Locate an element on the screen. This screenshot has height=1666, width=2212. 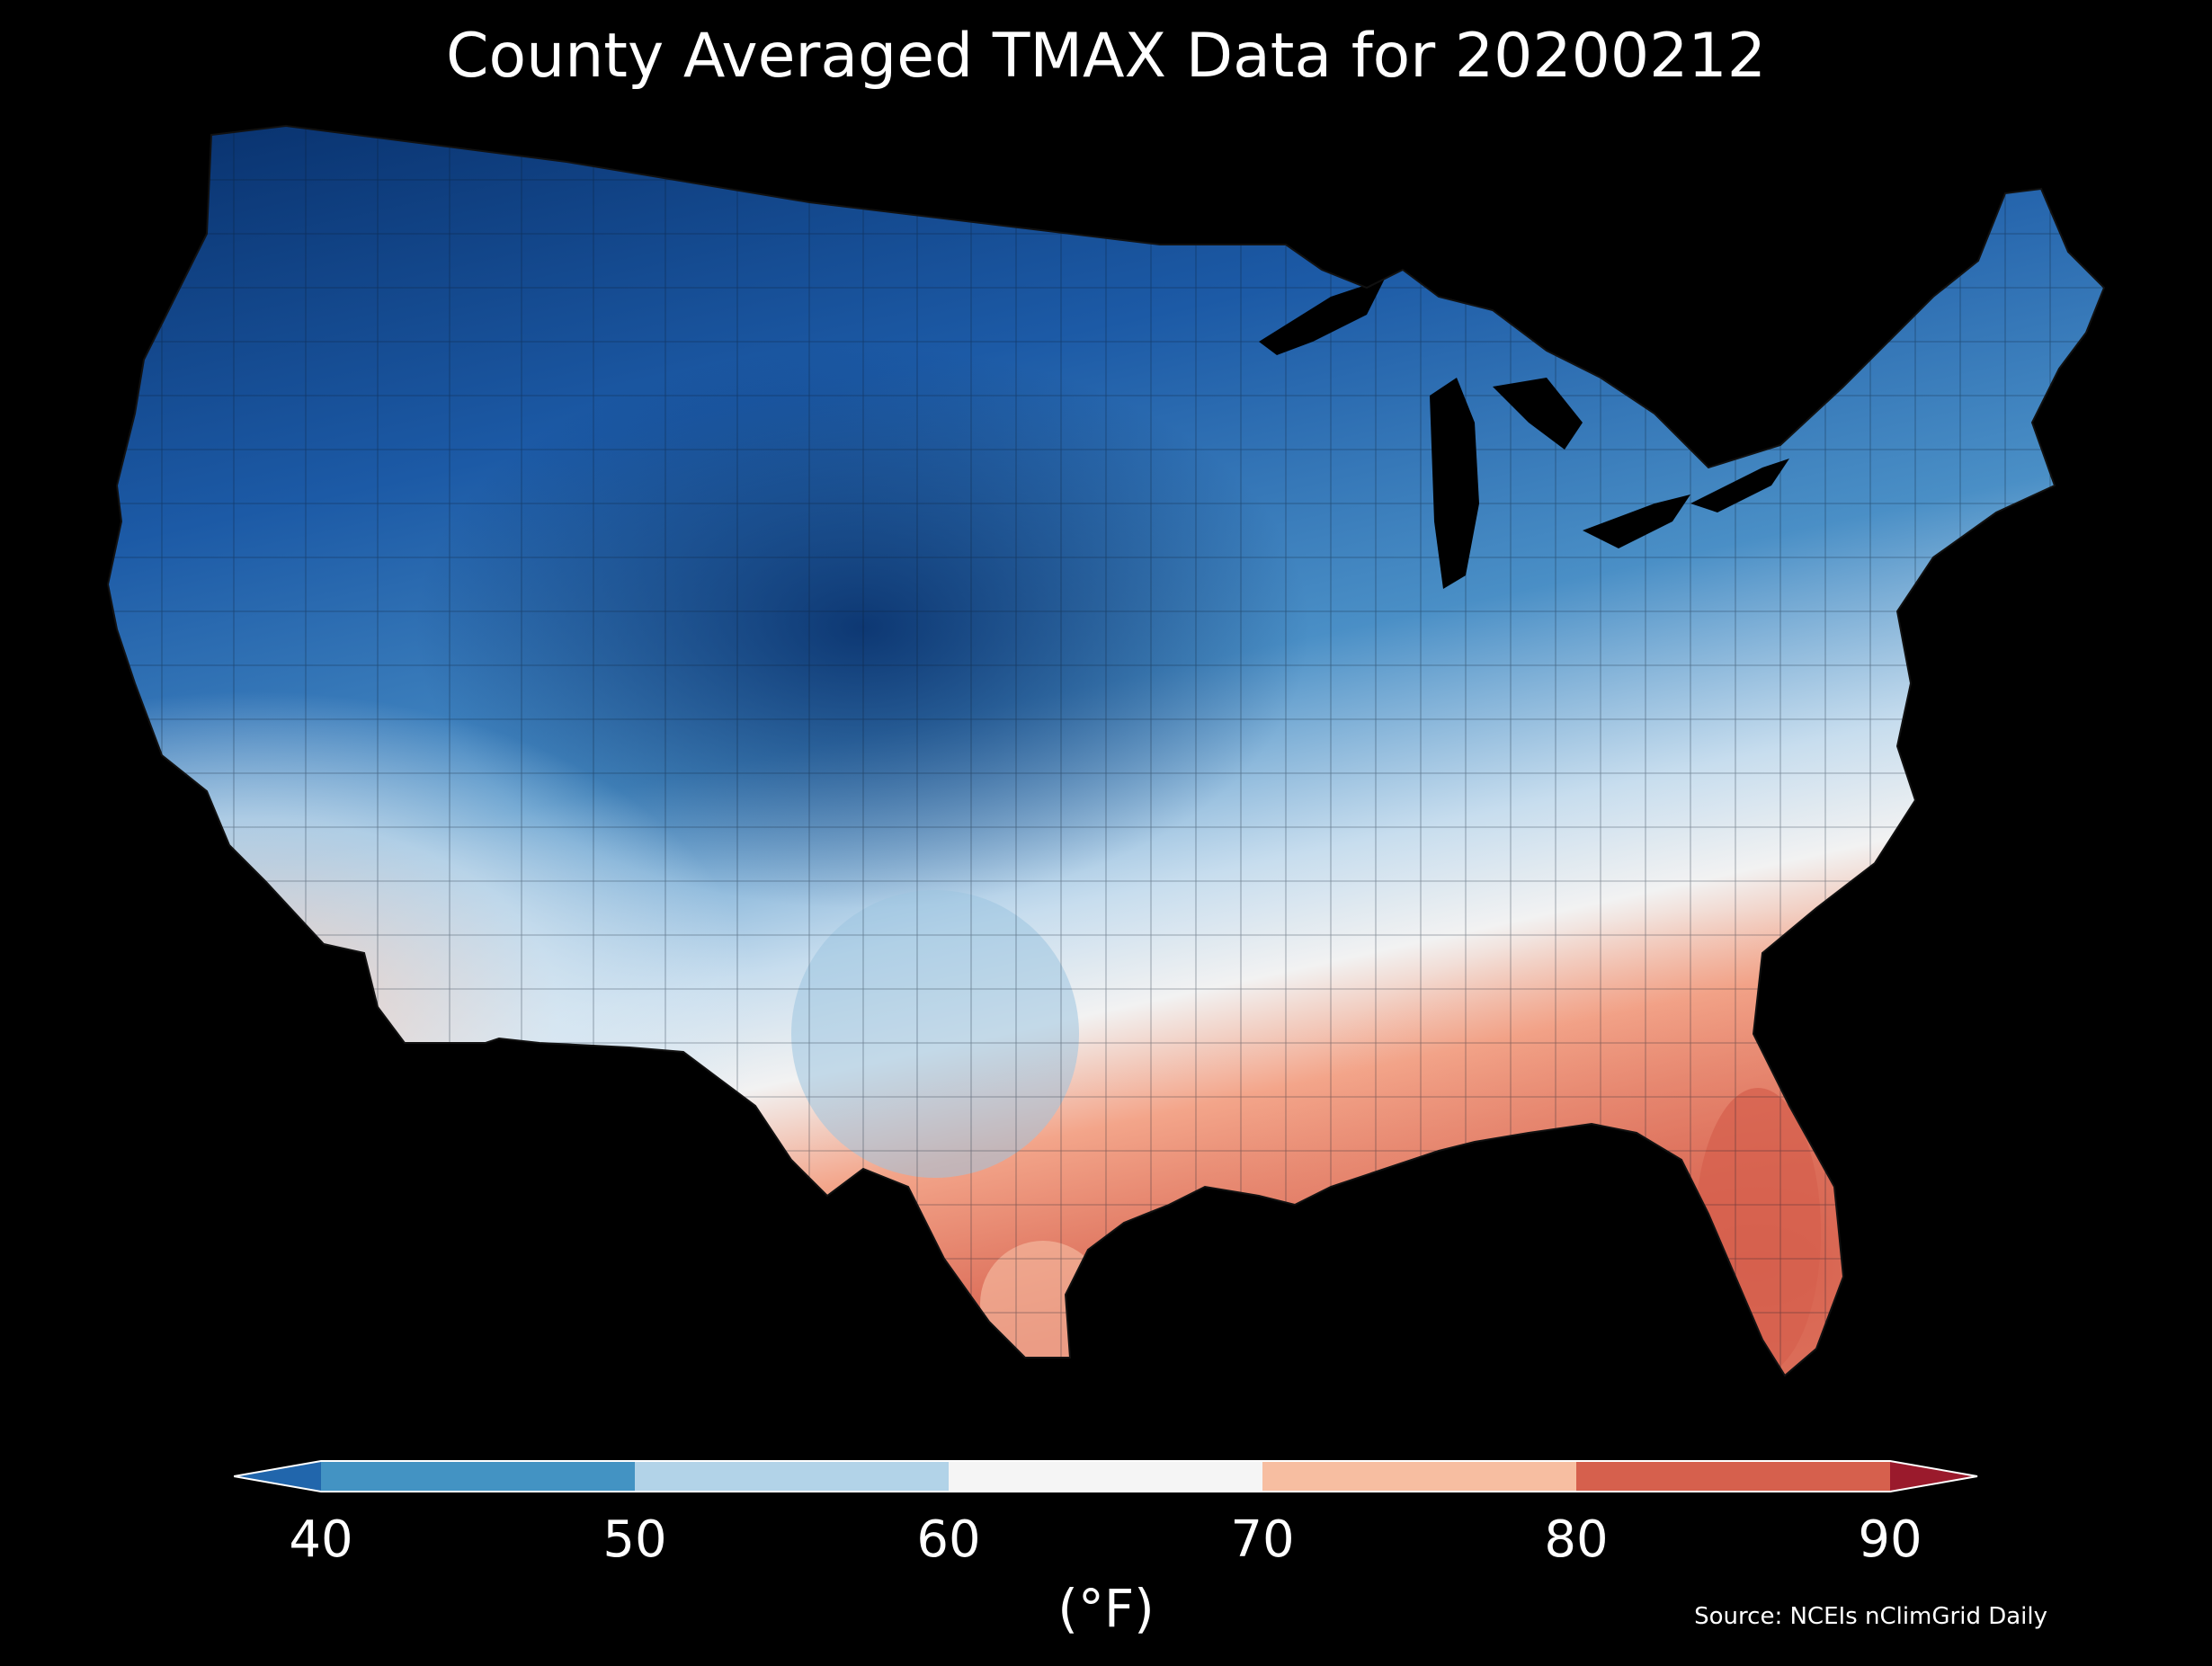
great-lakes is located at coordinates (1524, 434).